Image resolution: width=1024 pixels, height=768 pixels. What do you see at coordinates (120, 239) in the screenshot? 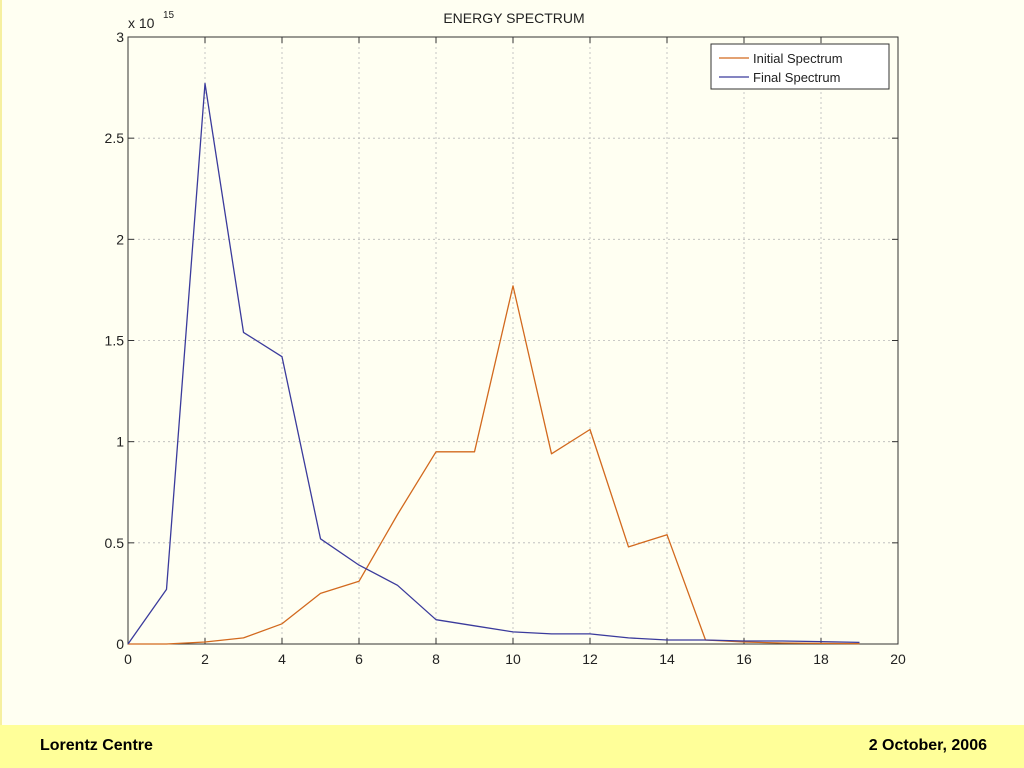
I see `y-tick-label: 2` at bounding box center [120, 239].